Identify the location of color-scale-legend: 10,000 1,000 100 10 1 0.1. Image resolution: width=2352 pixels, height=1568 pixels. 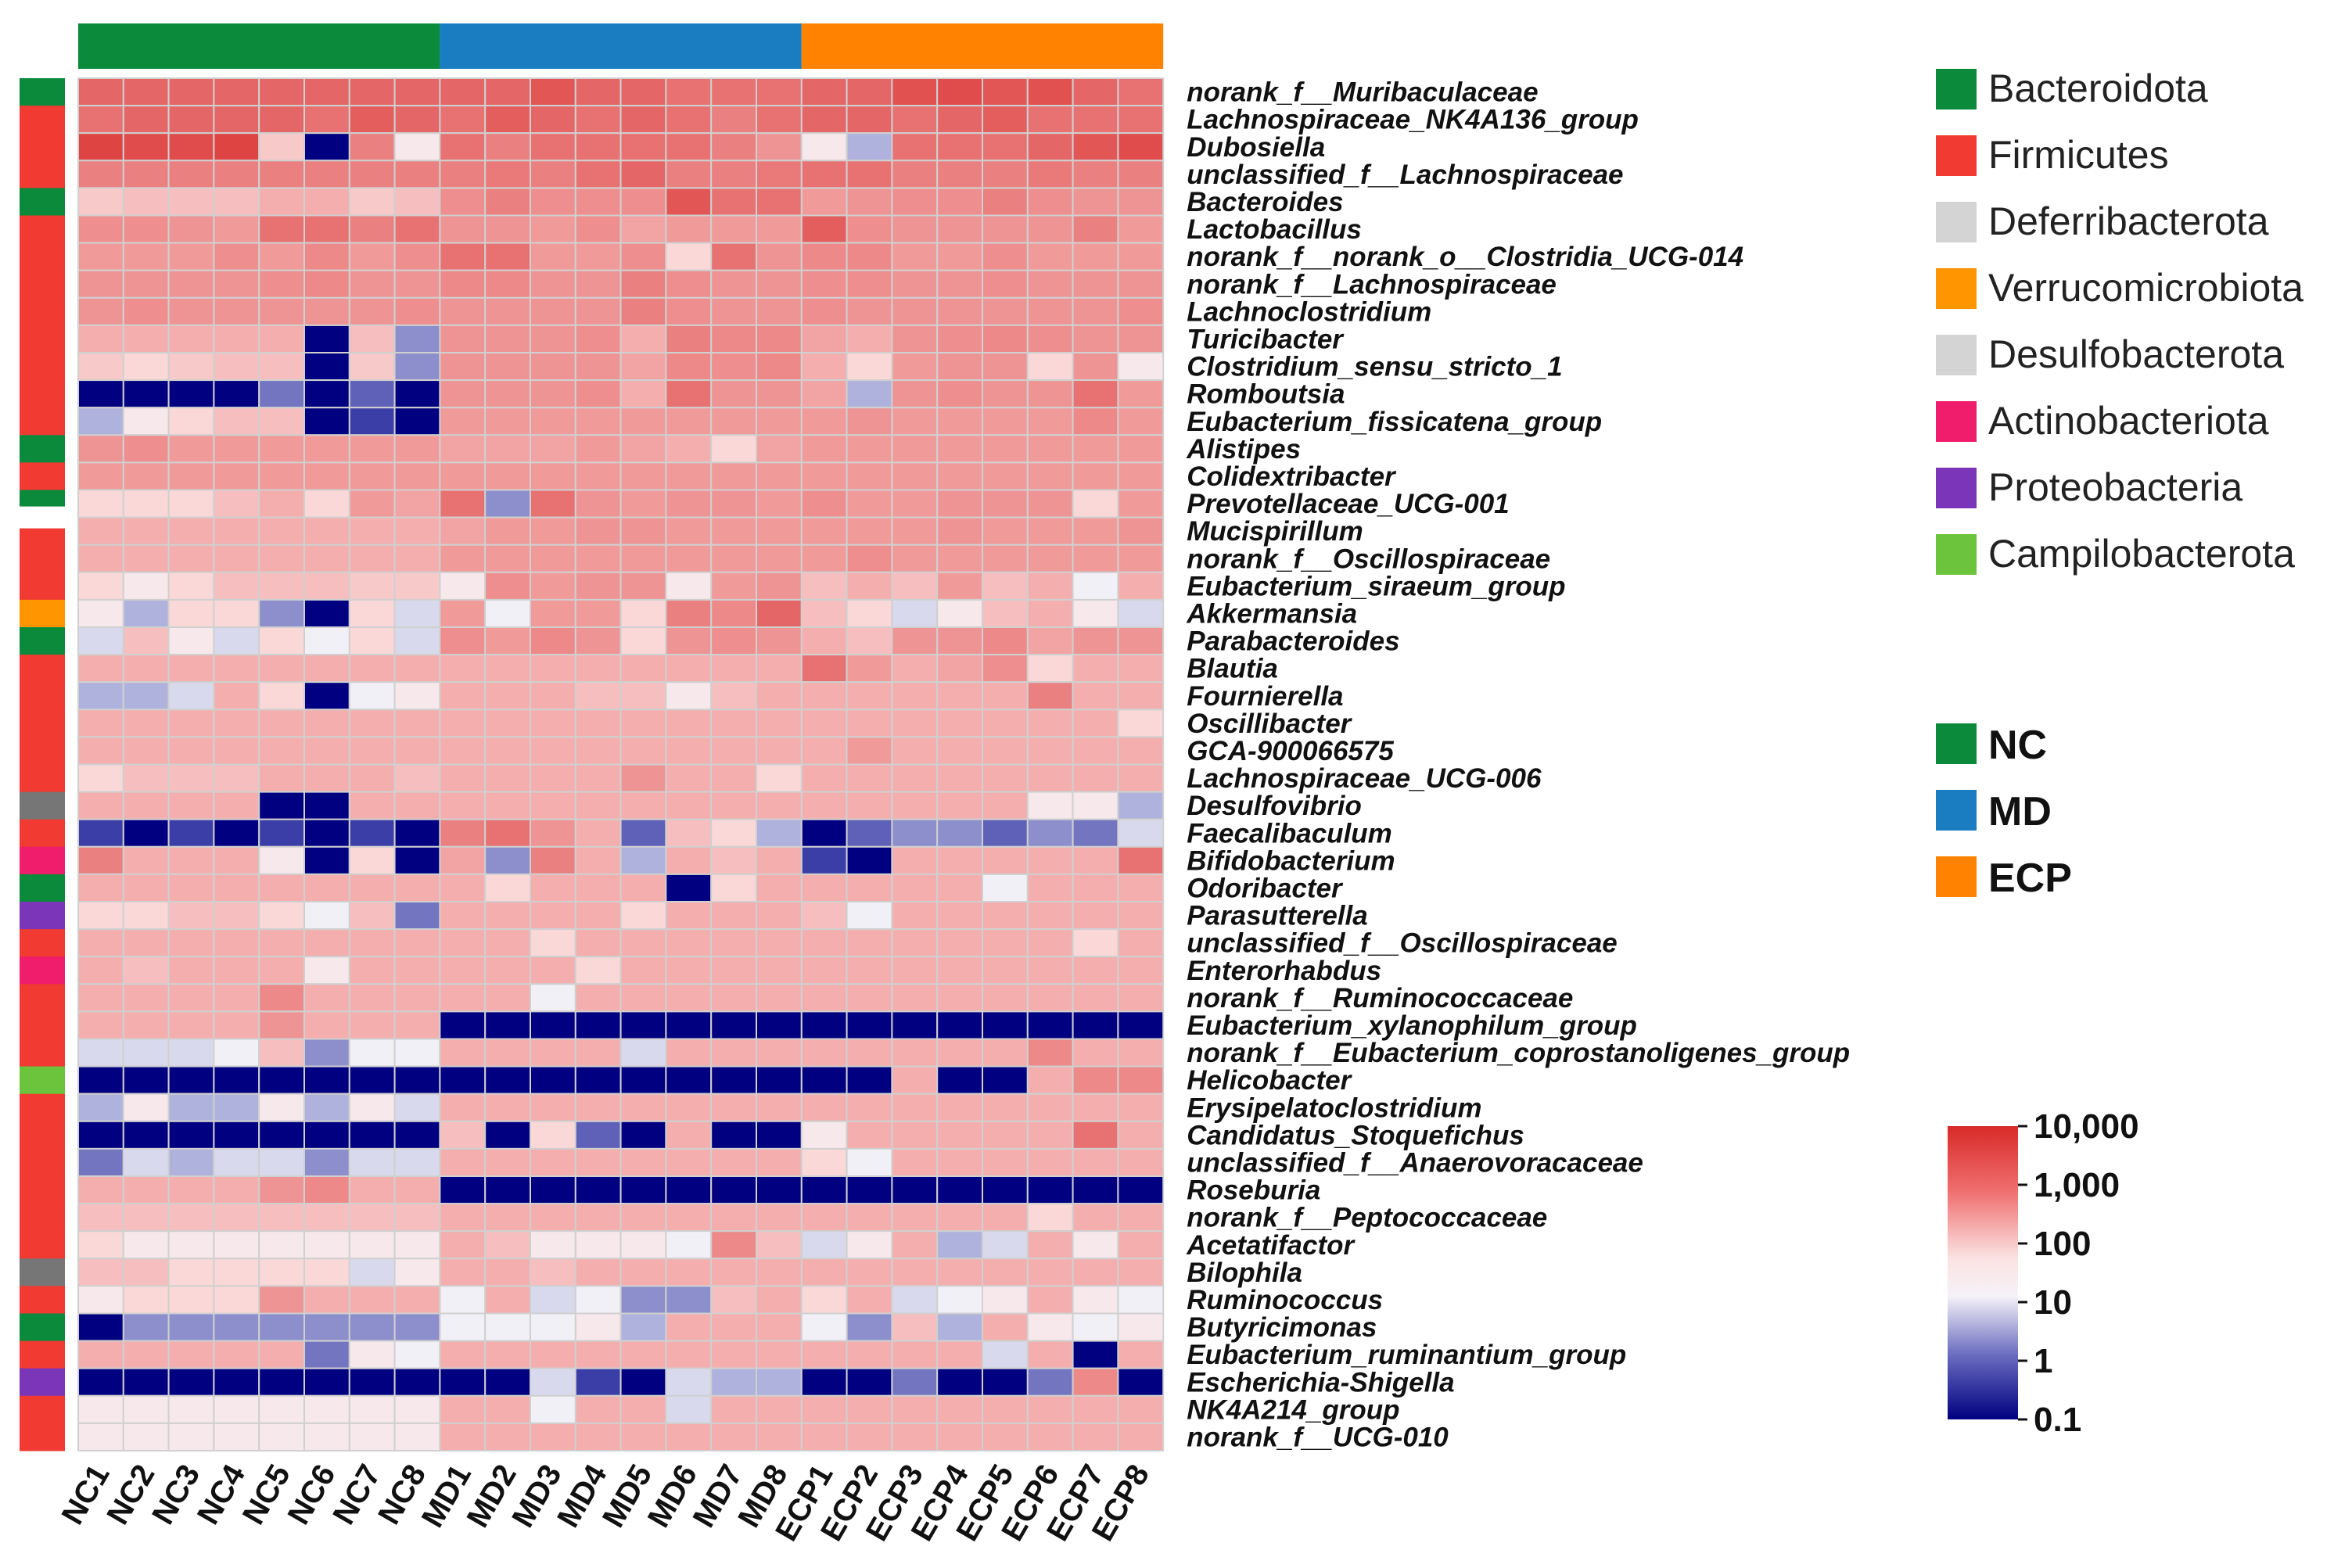
(2043, 1273).